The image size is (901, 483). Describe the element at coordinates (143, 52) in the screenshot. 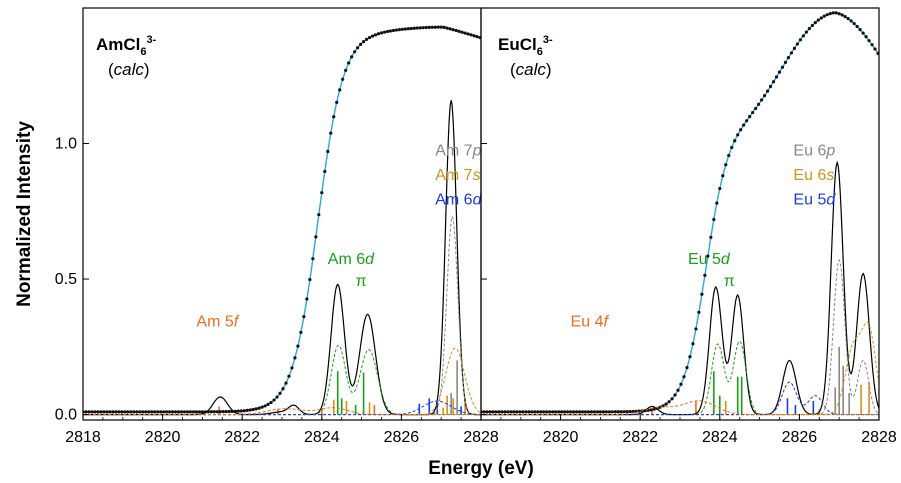

I see `panel-1-title-subscript: 6` at that location.